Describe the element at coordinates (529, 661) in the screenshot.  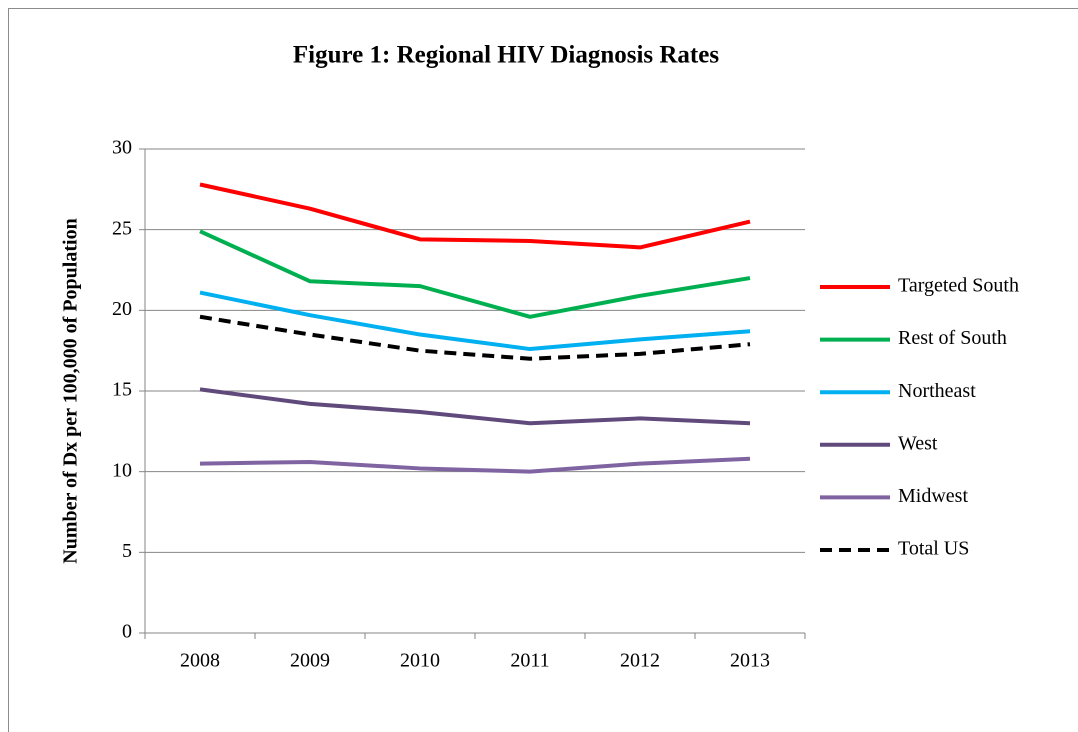
I see `x-tick-label: 2011` at that location.